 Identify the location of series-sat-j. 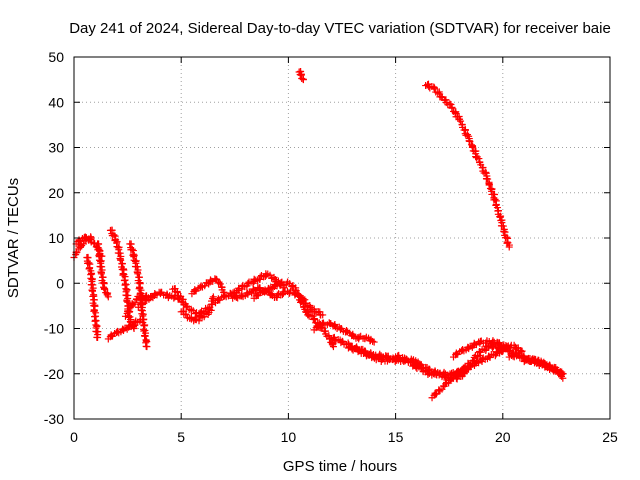
(193, 302).